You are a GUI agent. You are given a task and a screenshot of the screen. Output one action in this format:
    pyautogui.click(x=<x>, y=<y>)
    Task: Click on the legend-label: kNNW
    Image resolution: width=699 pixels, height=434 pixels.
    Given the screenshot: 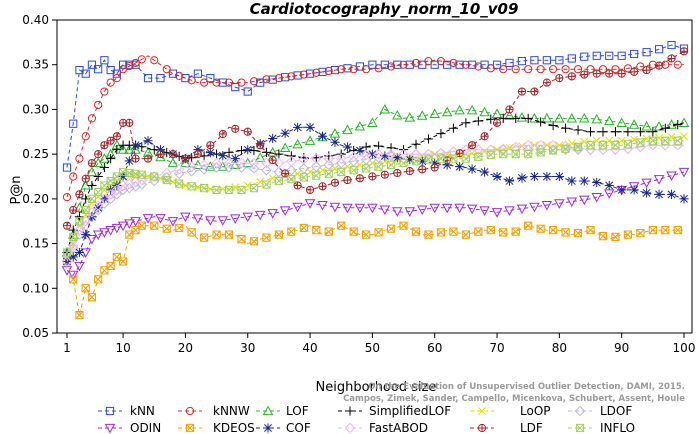 What is the action you would take?
    pyautogui.click(x=231, y=411)
    